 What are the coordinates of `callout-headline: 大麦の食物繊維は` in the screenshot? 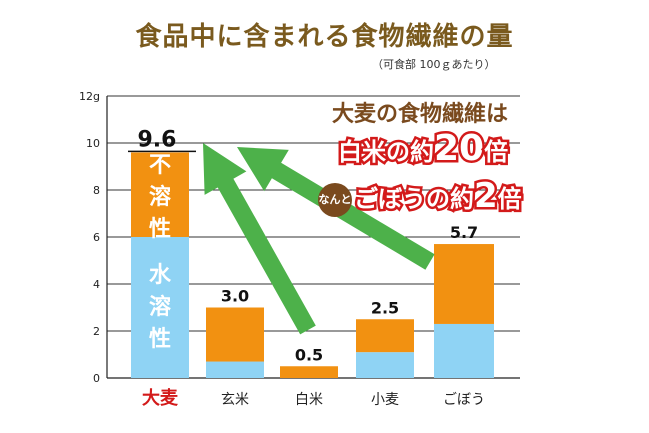 It's located at (420, 114).